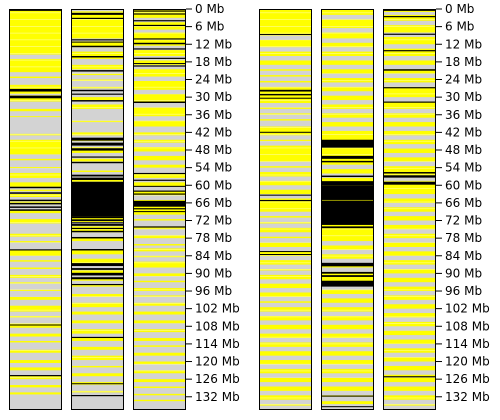  I want to click on tick-label: 42 Mb, so click(463, 132).